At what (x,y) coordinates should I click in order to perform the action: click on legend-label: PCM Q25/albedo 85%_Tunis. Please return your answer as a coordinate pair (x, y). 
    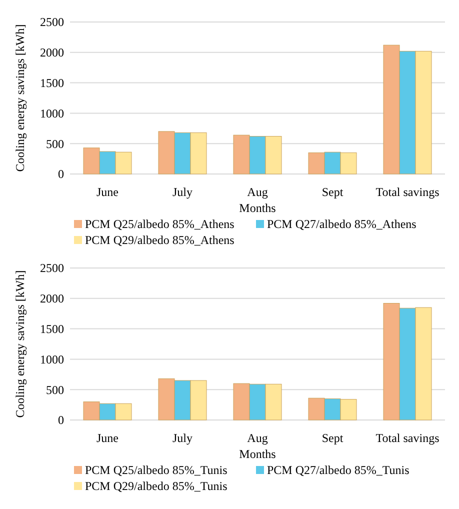
    Looking at the image, I should click on (156, 470).